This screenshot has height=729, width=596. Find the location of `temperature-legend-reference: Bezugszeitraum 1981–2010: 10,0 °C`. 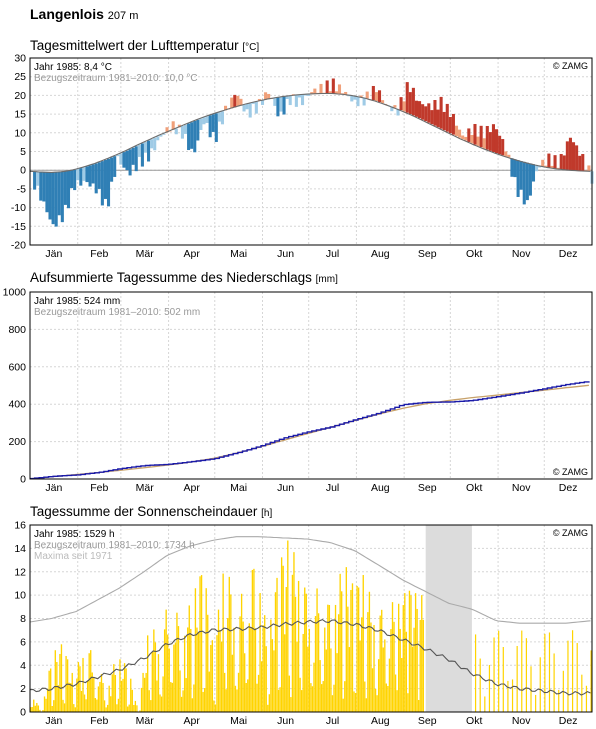

temperature-legend-reference: Bezugszeitraum 1981–2010: 10,0 °C is located at coordinates (116, 78).